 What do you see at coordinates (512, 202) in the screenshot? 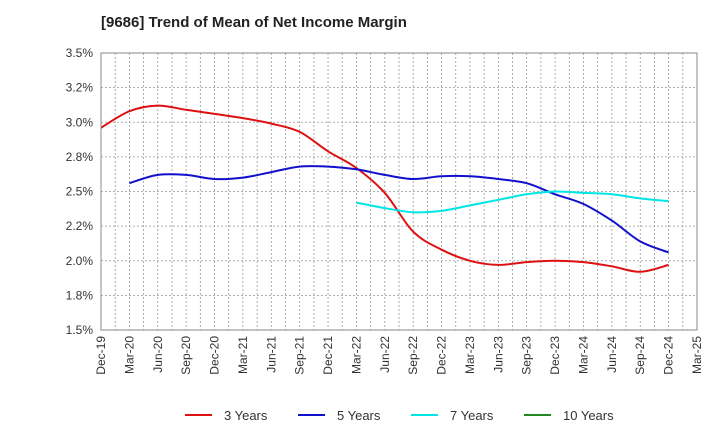
I see `series-line-7-years` at bounding box center [512, 202].